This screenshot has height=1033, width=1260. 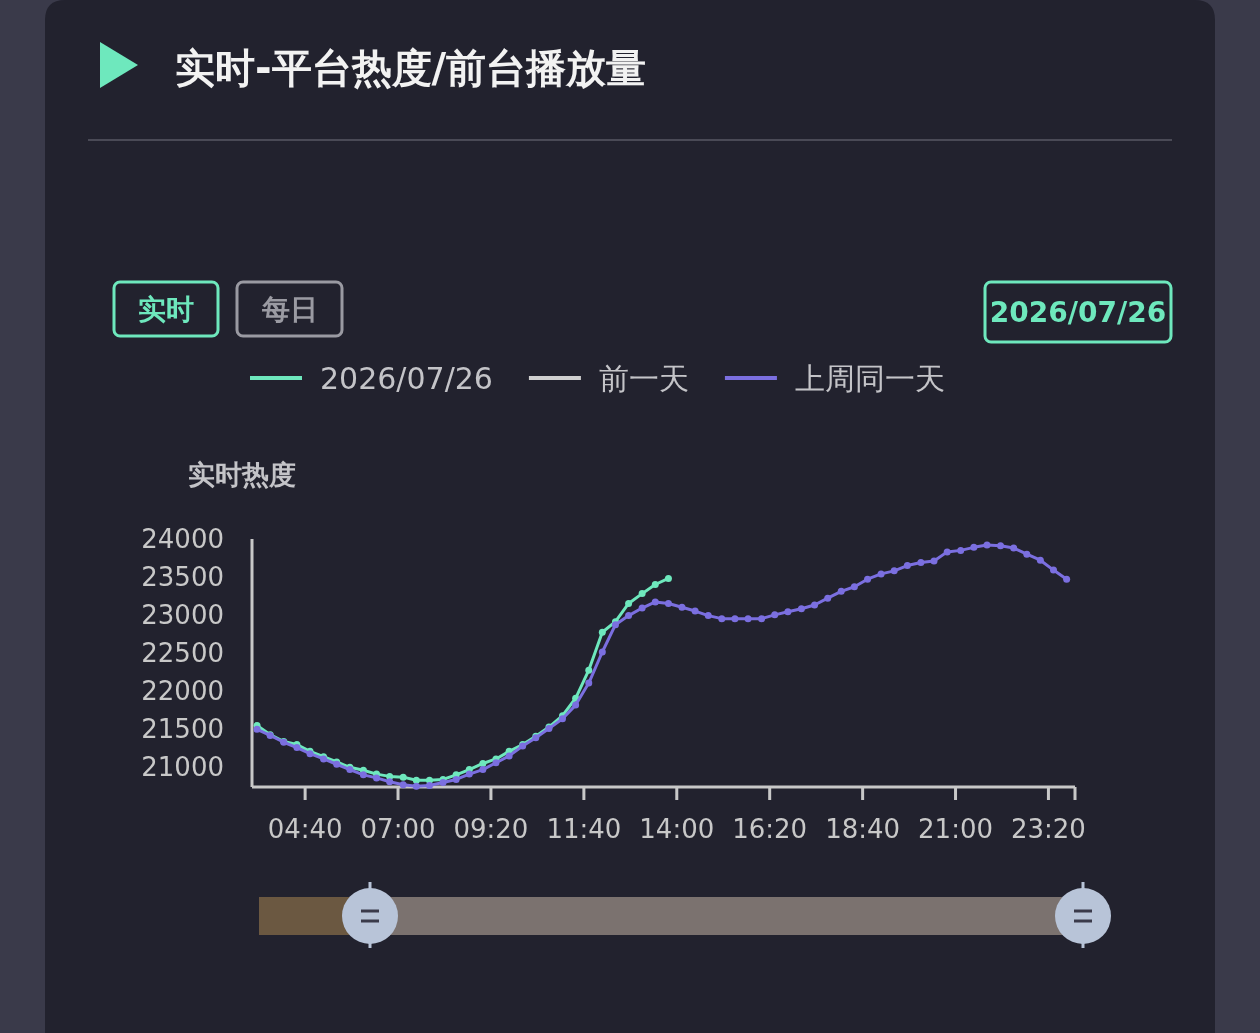 What do you see at coordinates (643, 378) in the screenshot?
I see `legend-label: 前一天` at bounding box center [643, 378].